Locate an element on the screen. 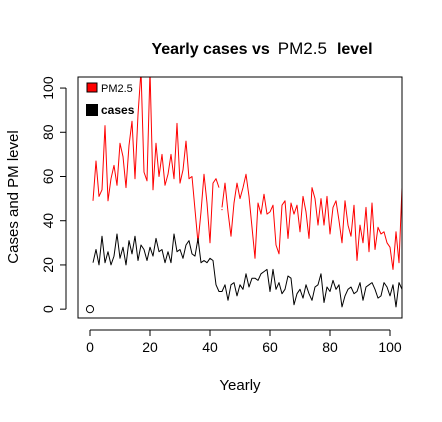 The width and height of the screenshot is (442, 422). y-tick-label: 0 is located at coordinates (48, 309).